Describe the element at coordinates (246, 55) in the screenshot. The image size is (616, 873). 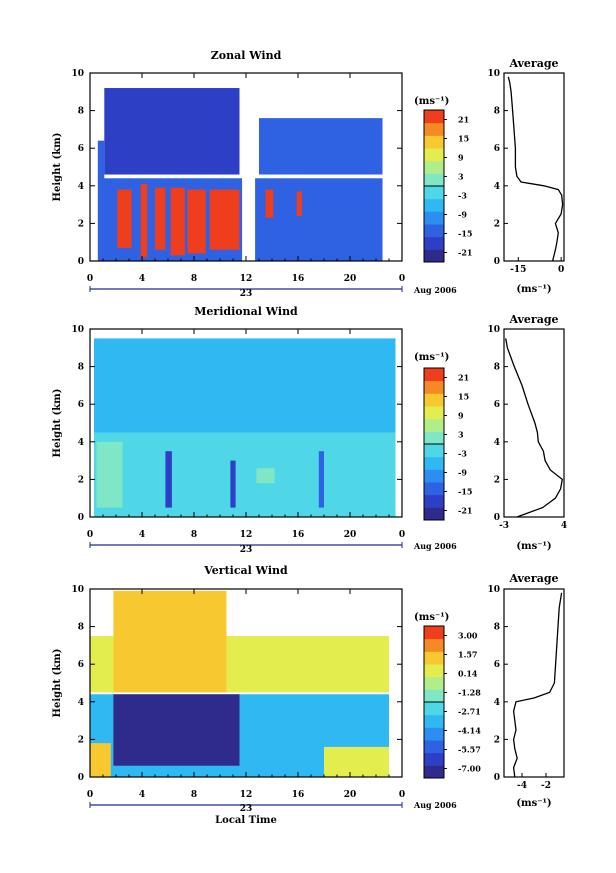
I see `panel-title-zonal: Zonal Wind` at that location.